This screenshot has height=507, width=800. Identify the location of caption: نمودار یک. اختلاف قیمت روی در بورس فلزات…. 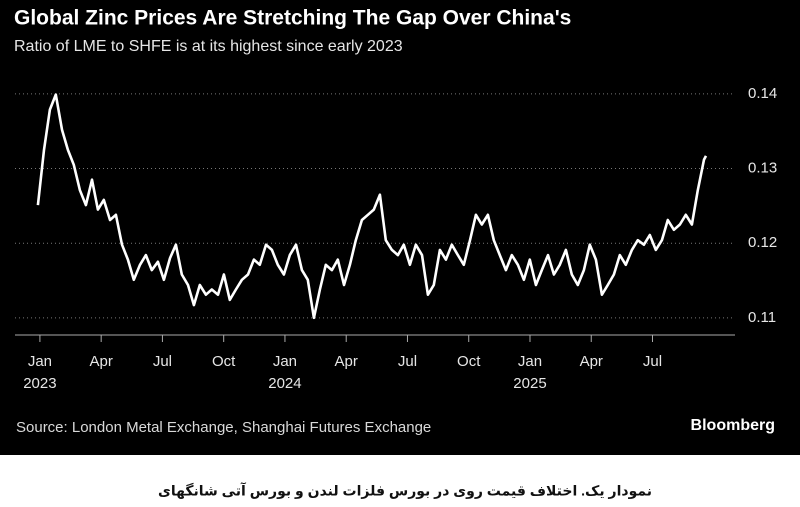
(405, 491).